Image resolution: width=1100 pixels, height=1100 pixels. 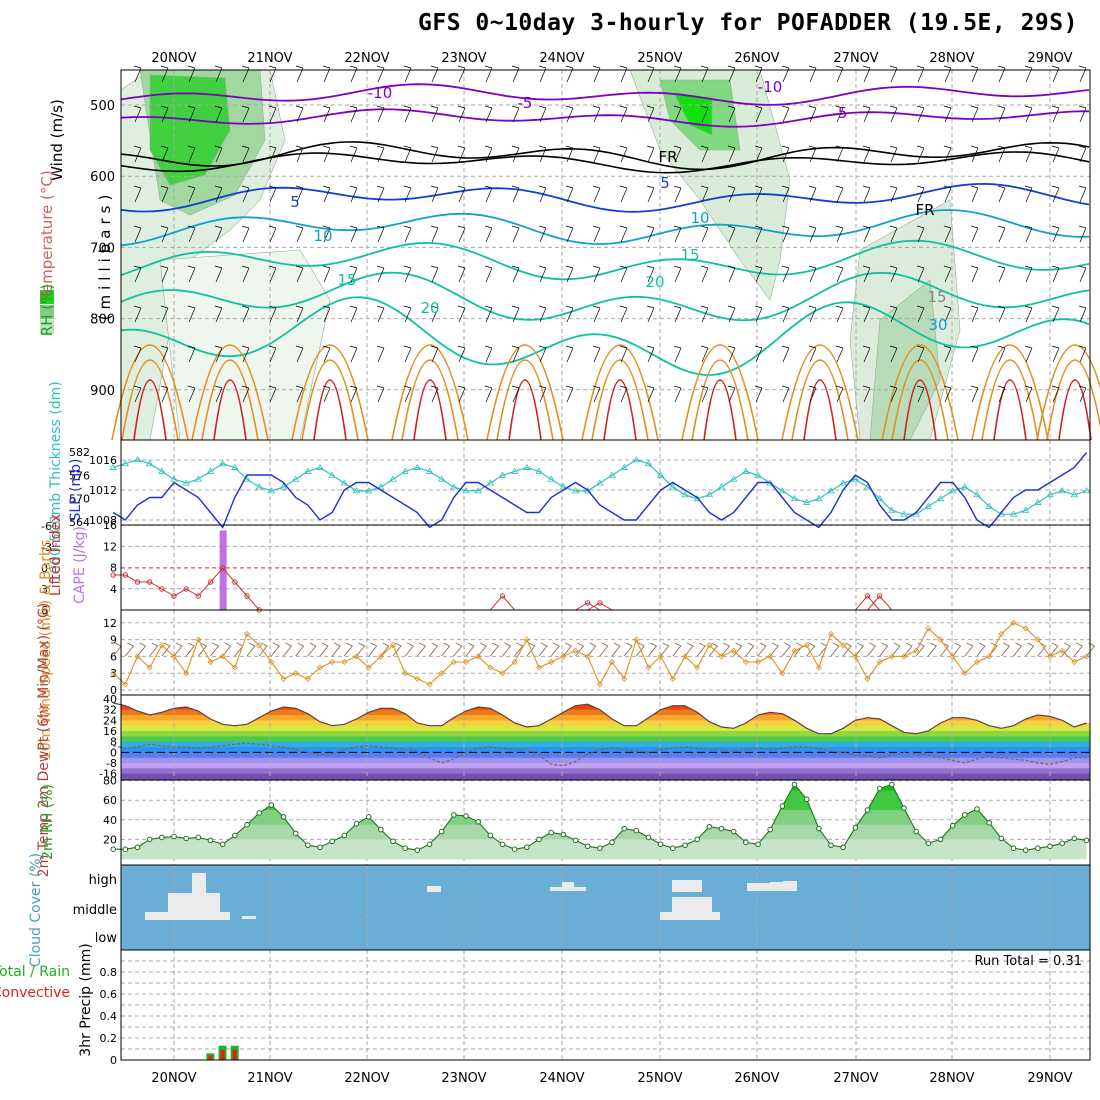 I want to click on contour-label: 30, so click(x=937, y=325).